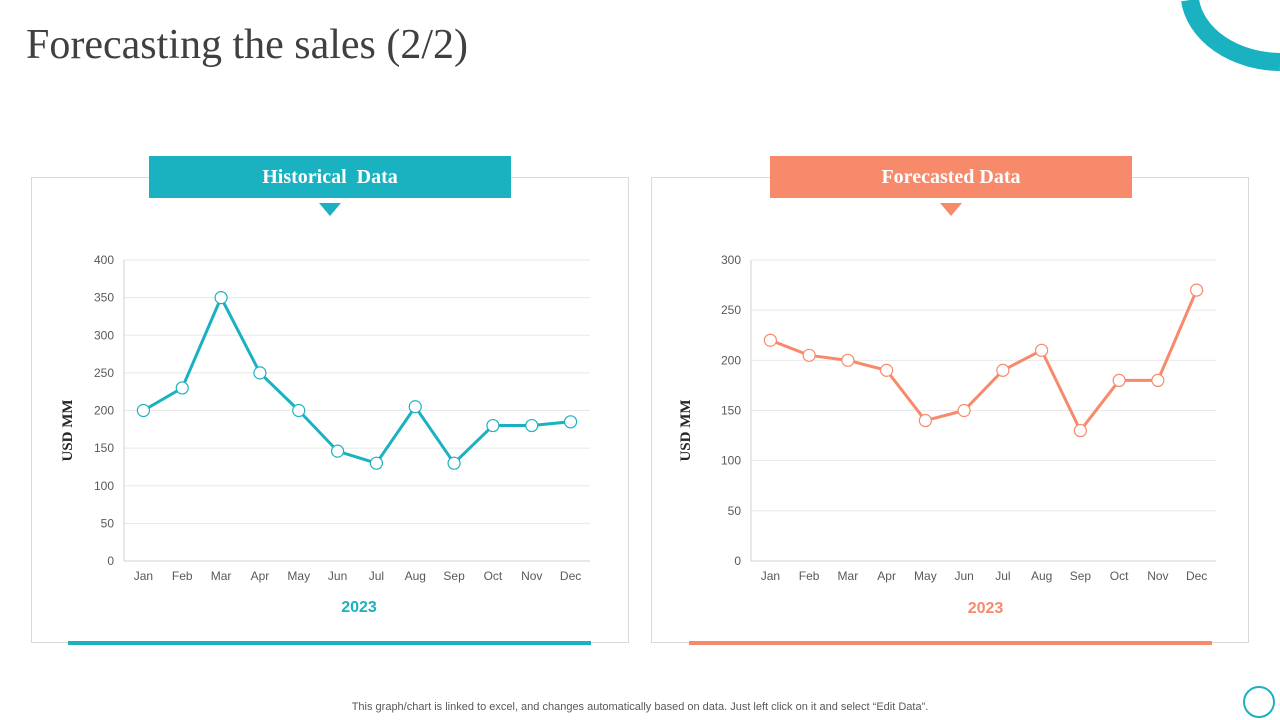 The width and height of the screenshot is (1280, 720). I want to click on forecast-header-pointer, so click(951, 209).